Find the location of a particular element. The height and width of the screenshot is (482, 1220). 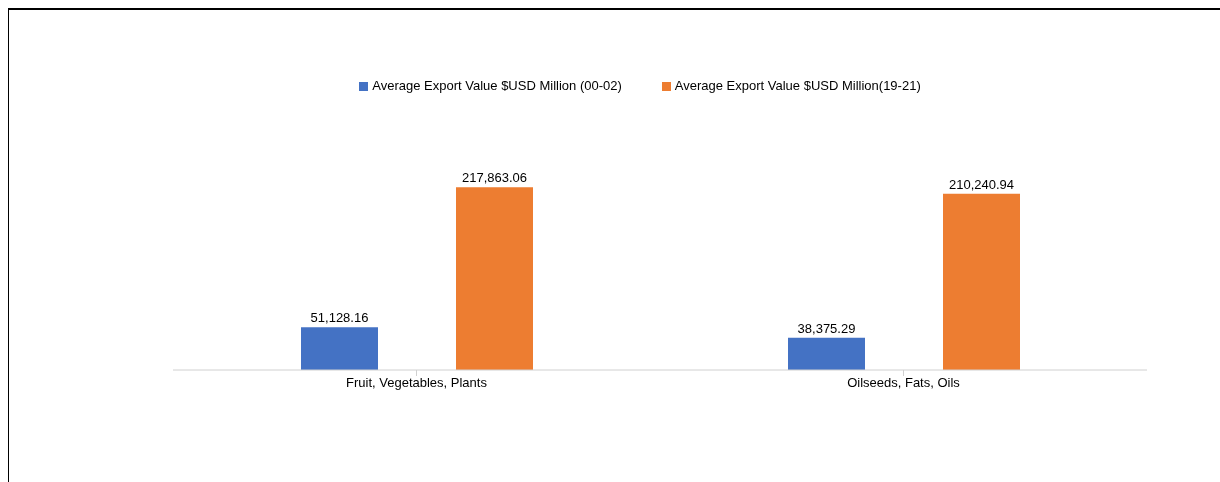

data-label: 210,240.94 is located at coordinates (981, 184).